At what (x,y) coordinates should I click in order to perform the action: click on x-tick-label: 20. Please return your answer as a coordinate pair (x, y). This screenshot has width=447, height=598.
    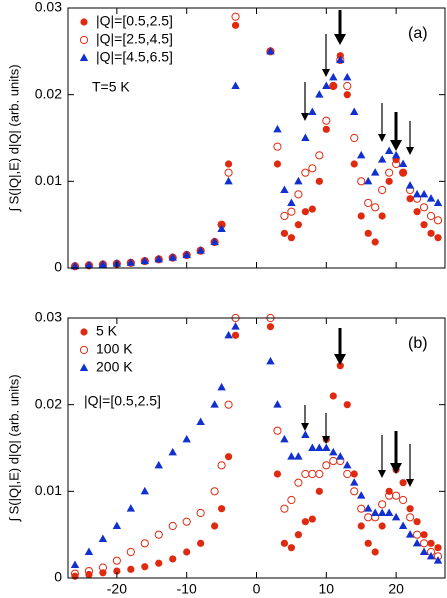
    Looking at the image, I should click on (396, 589).